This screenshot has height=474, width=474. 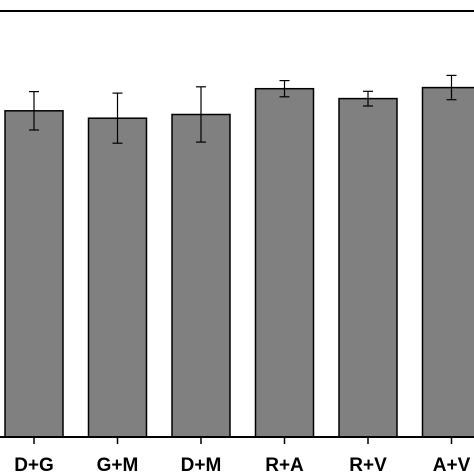 What do you see at coordinates (368, 464) in the screenshot?
I see `x-tick-label-r-v: R+V` at bounding box center [368, 464].